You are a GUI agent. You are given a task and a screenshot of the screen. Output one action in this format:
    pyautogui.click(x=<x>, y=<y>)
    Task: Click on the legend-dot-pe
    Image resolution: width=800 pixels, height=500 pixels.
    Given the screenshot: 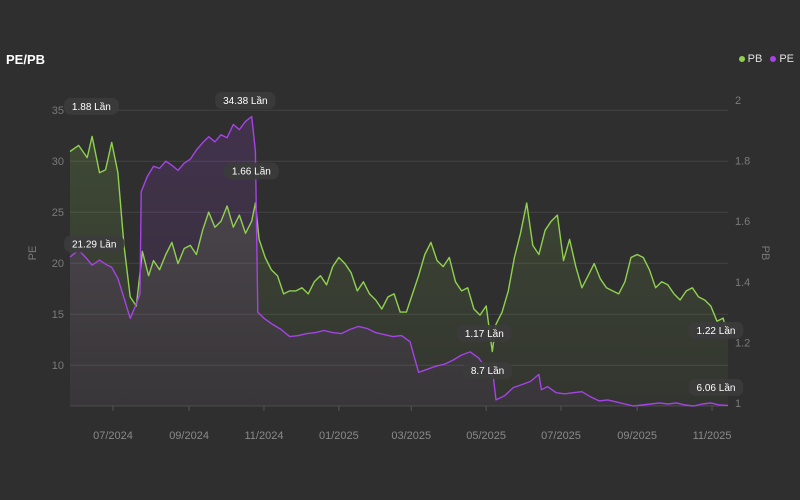 What is the action you would take?
    pyautogui.click(x=773, y=59)
    